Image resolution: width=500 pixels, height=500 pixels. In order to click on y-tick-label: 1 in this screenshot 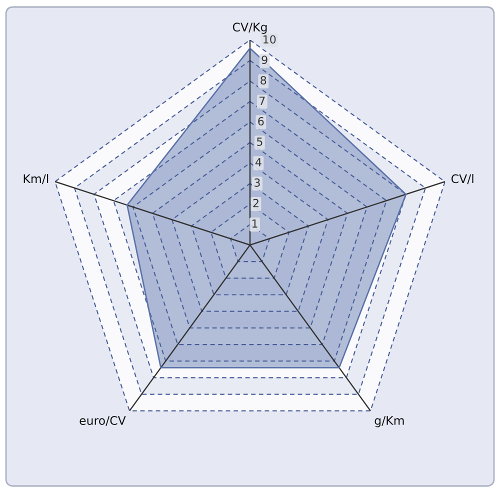, I will do `click(255, 224)`.